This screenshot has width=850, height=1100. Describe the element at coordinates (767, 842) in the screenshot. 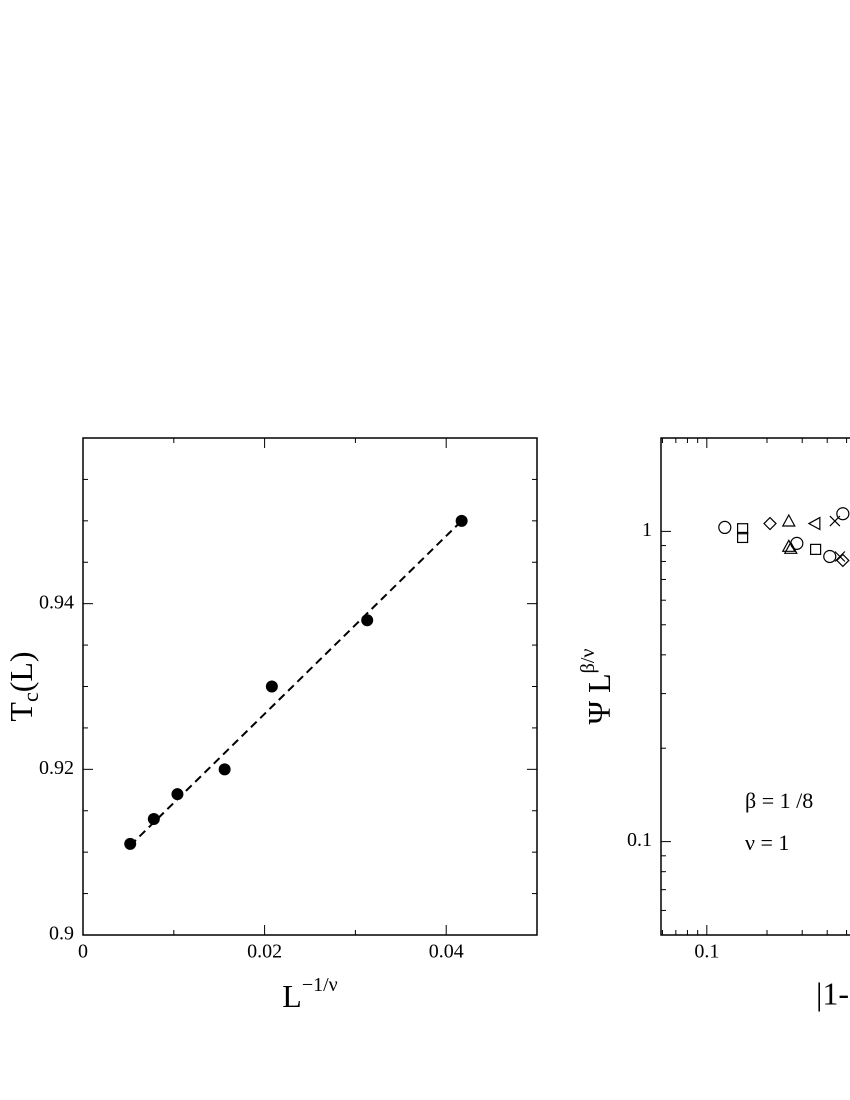

I see `annotation: ν = 1` at that location.